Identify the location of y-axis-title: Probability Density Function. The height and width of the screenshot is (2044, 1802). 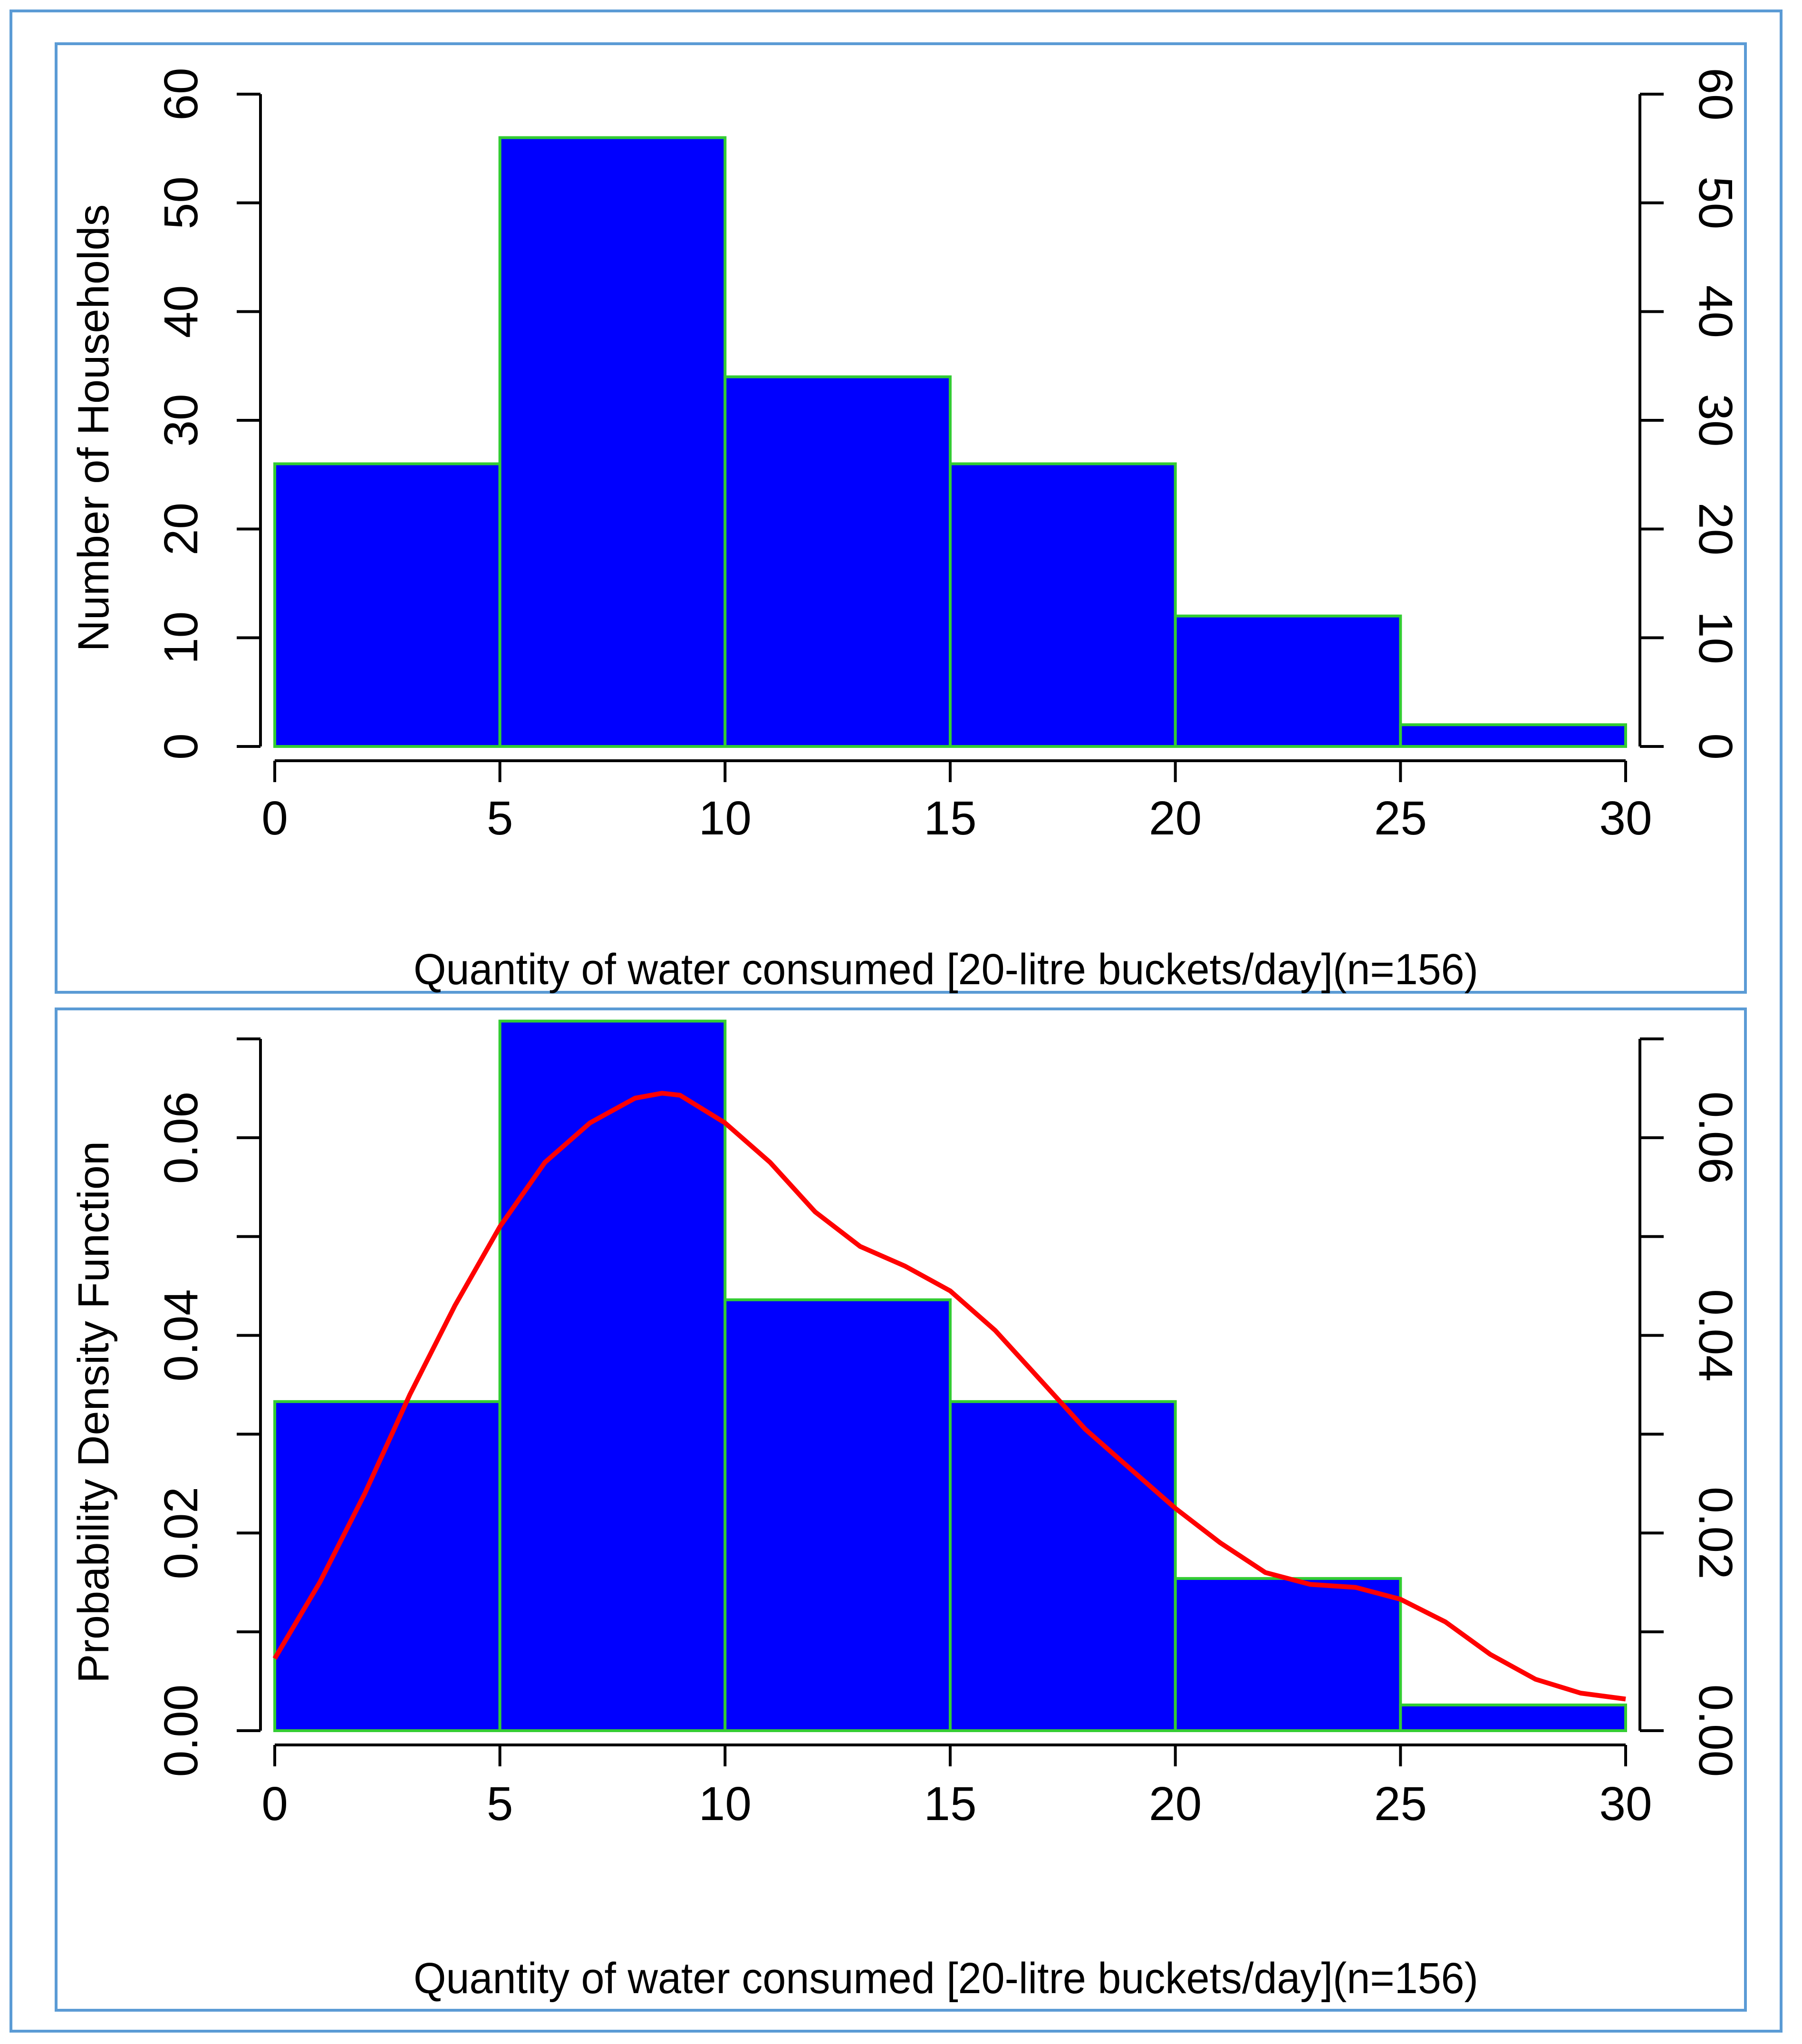
(93, 1412).